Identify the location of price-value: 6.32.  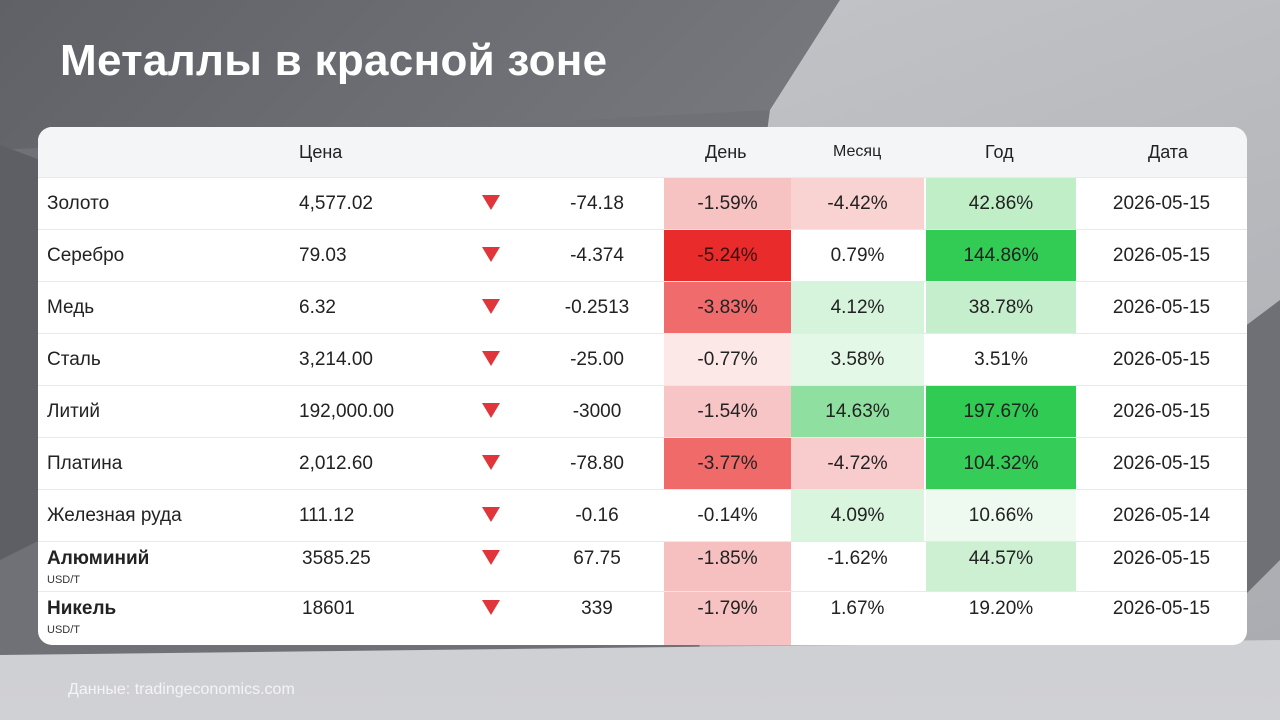
(317, 307).